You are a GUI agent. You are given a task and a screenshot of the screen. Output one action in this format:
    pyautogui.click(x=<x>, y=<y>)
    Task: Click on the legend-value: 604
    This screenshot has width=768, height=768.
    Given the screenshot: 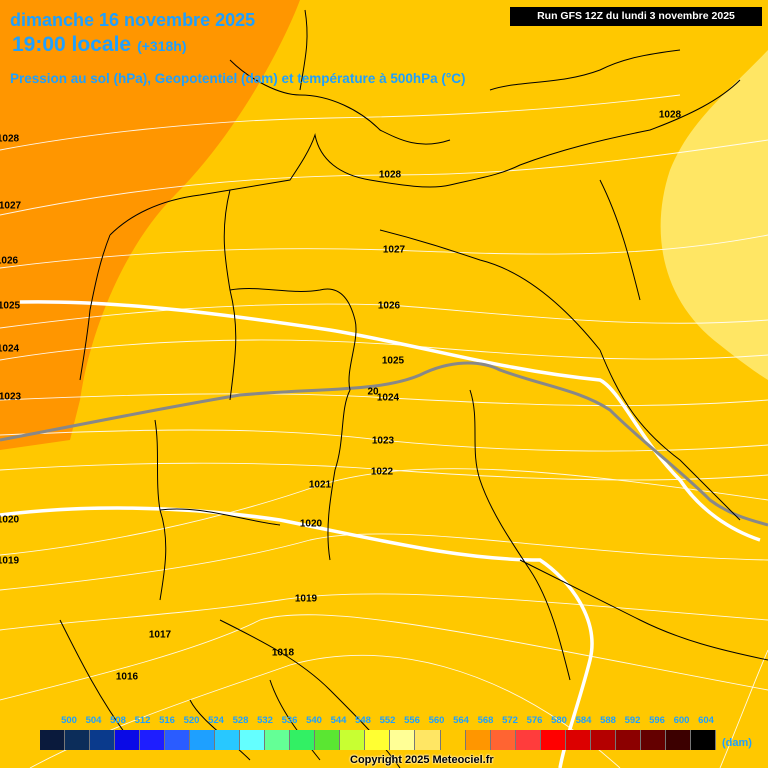 What is the action you would take?
    pyautogui.click(x=706, y=720)
    